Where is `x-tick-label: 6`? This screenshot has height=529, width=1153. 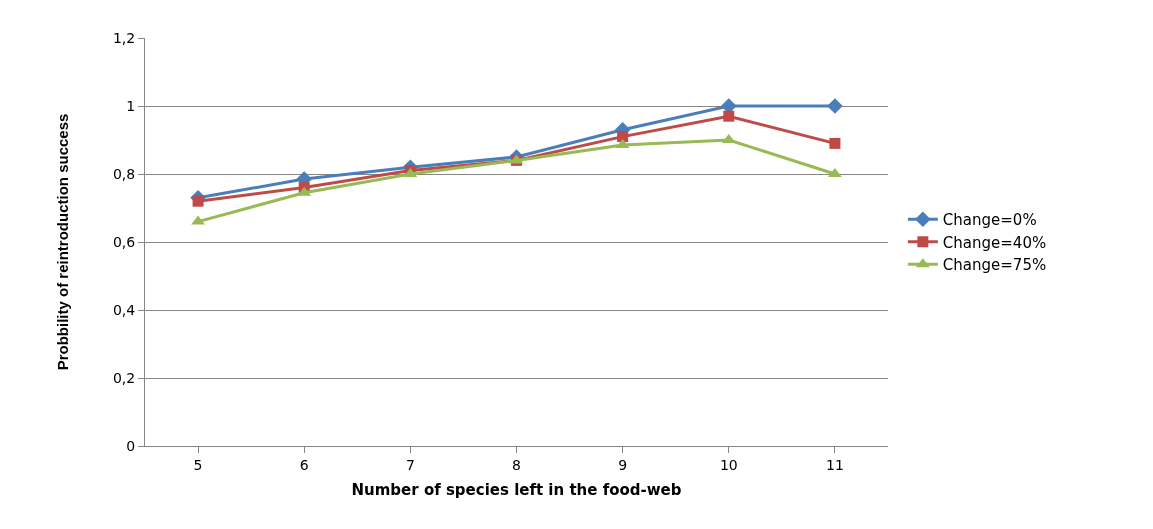
x-tick-label: 6 is located at coordinates (304, 464).